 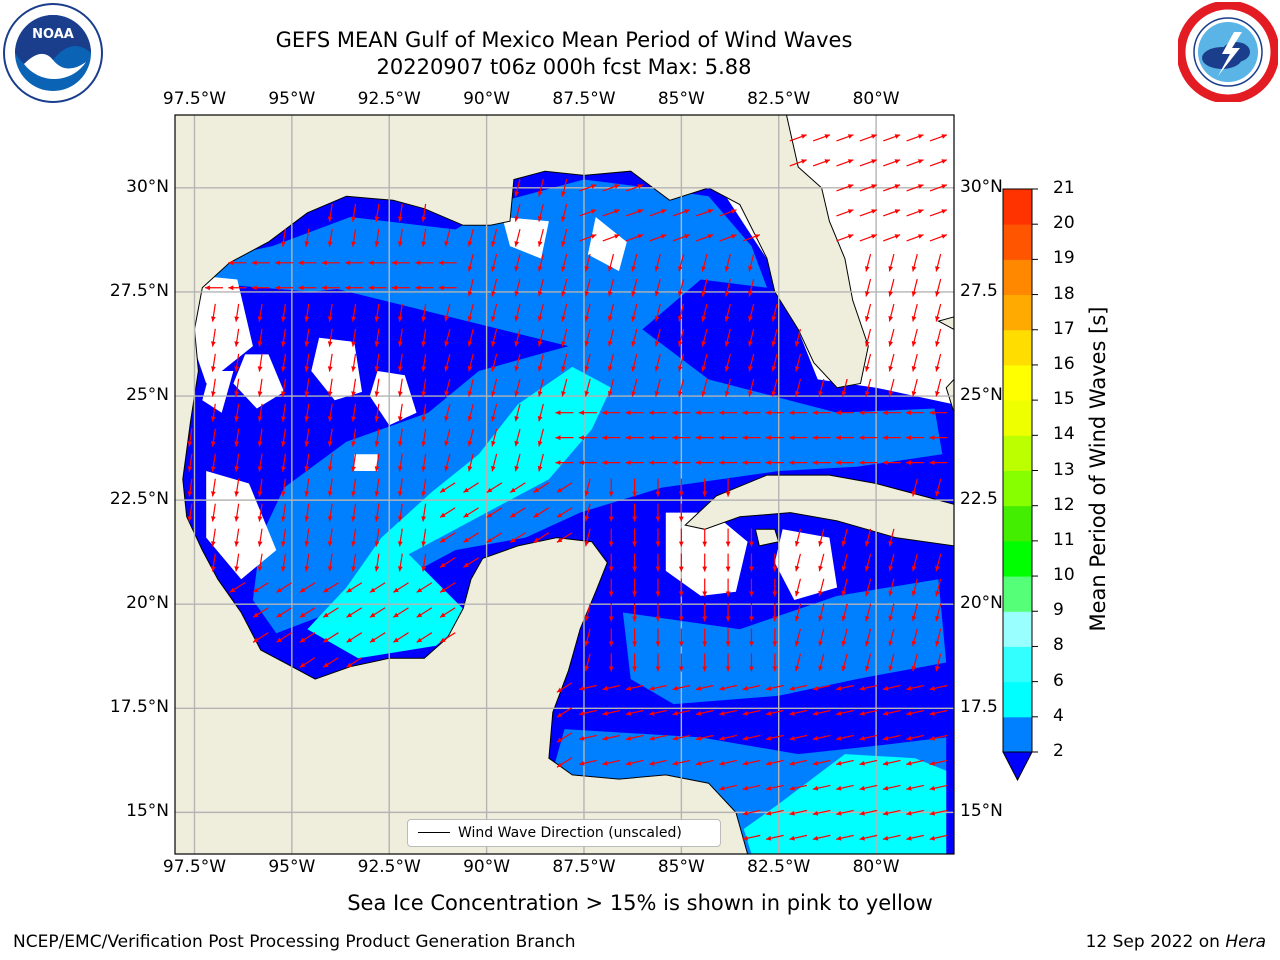 I want to click on lon-label-bottom: 92.5°W, so click(x=389, y=867).